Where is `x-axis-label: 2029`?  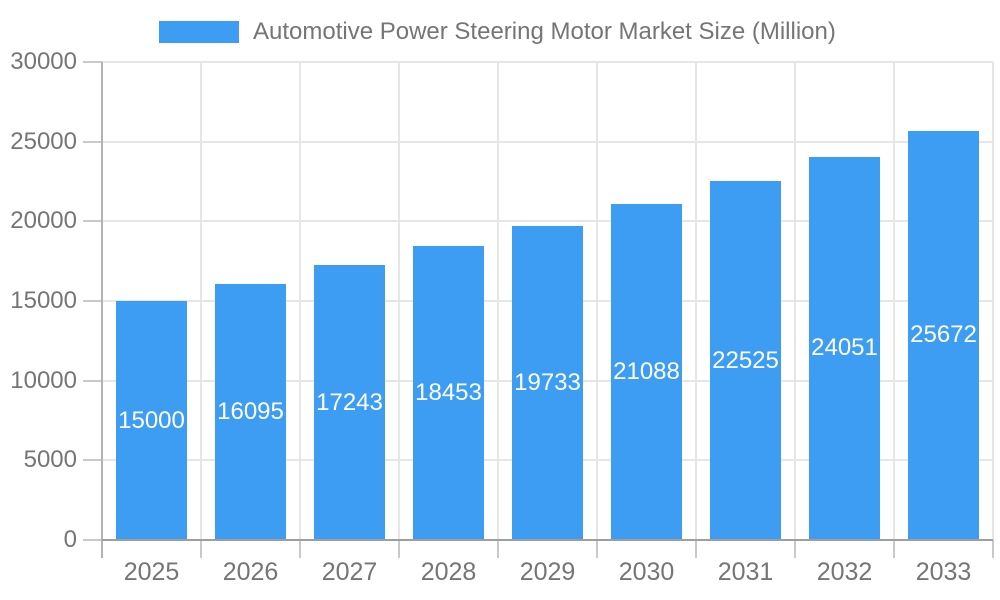
x-axis-label: 2029 is located at coordinates (547, 572).